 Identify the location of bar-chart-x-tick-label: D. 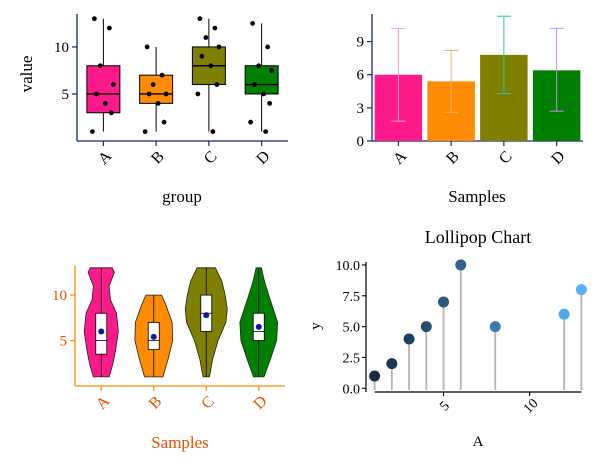
(558, 158).